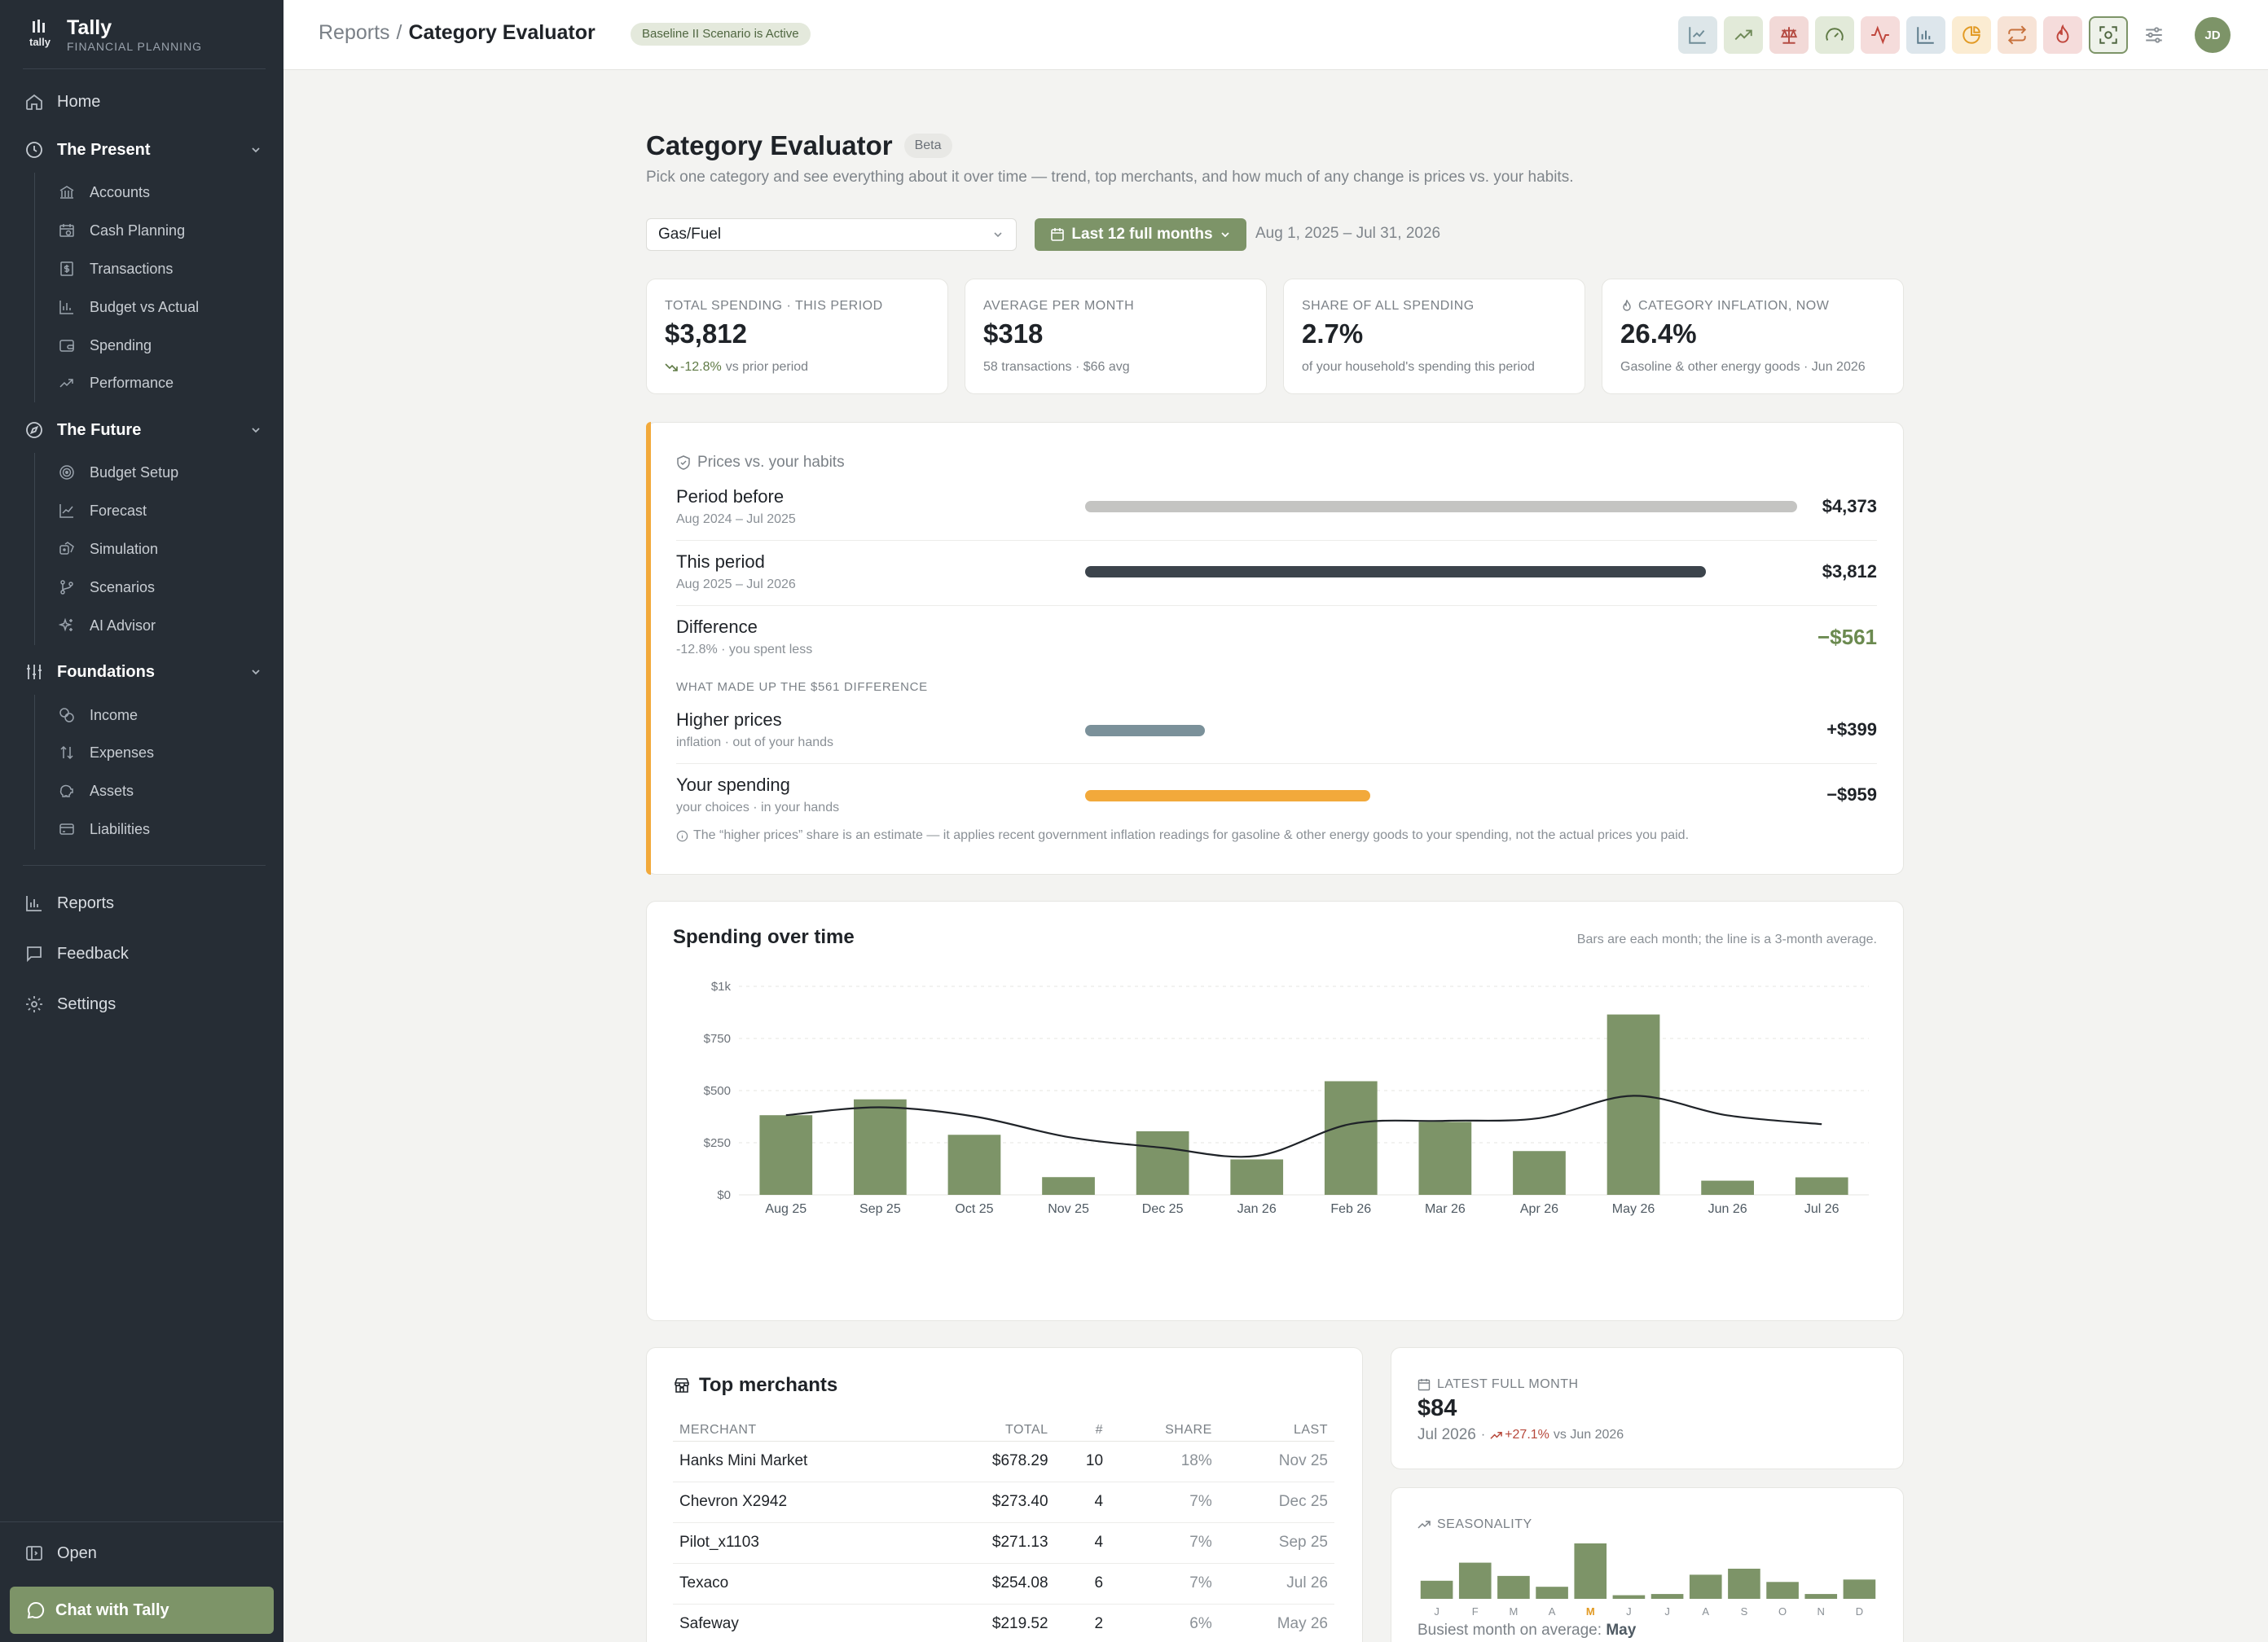 This screenshot has height=1642, width=2268. I want to click on sidebar-item-label: Budget vs Actual, so click(145, 306).